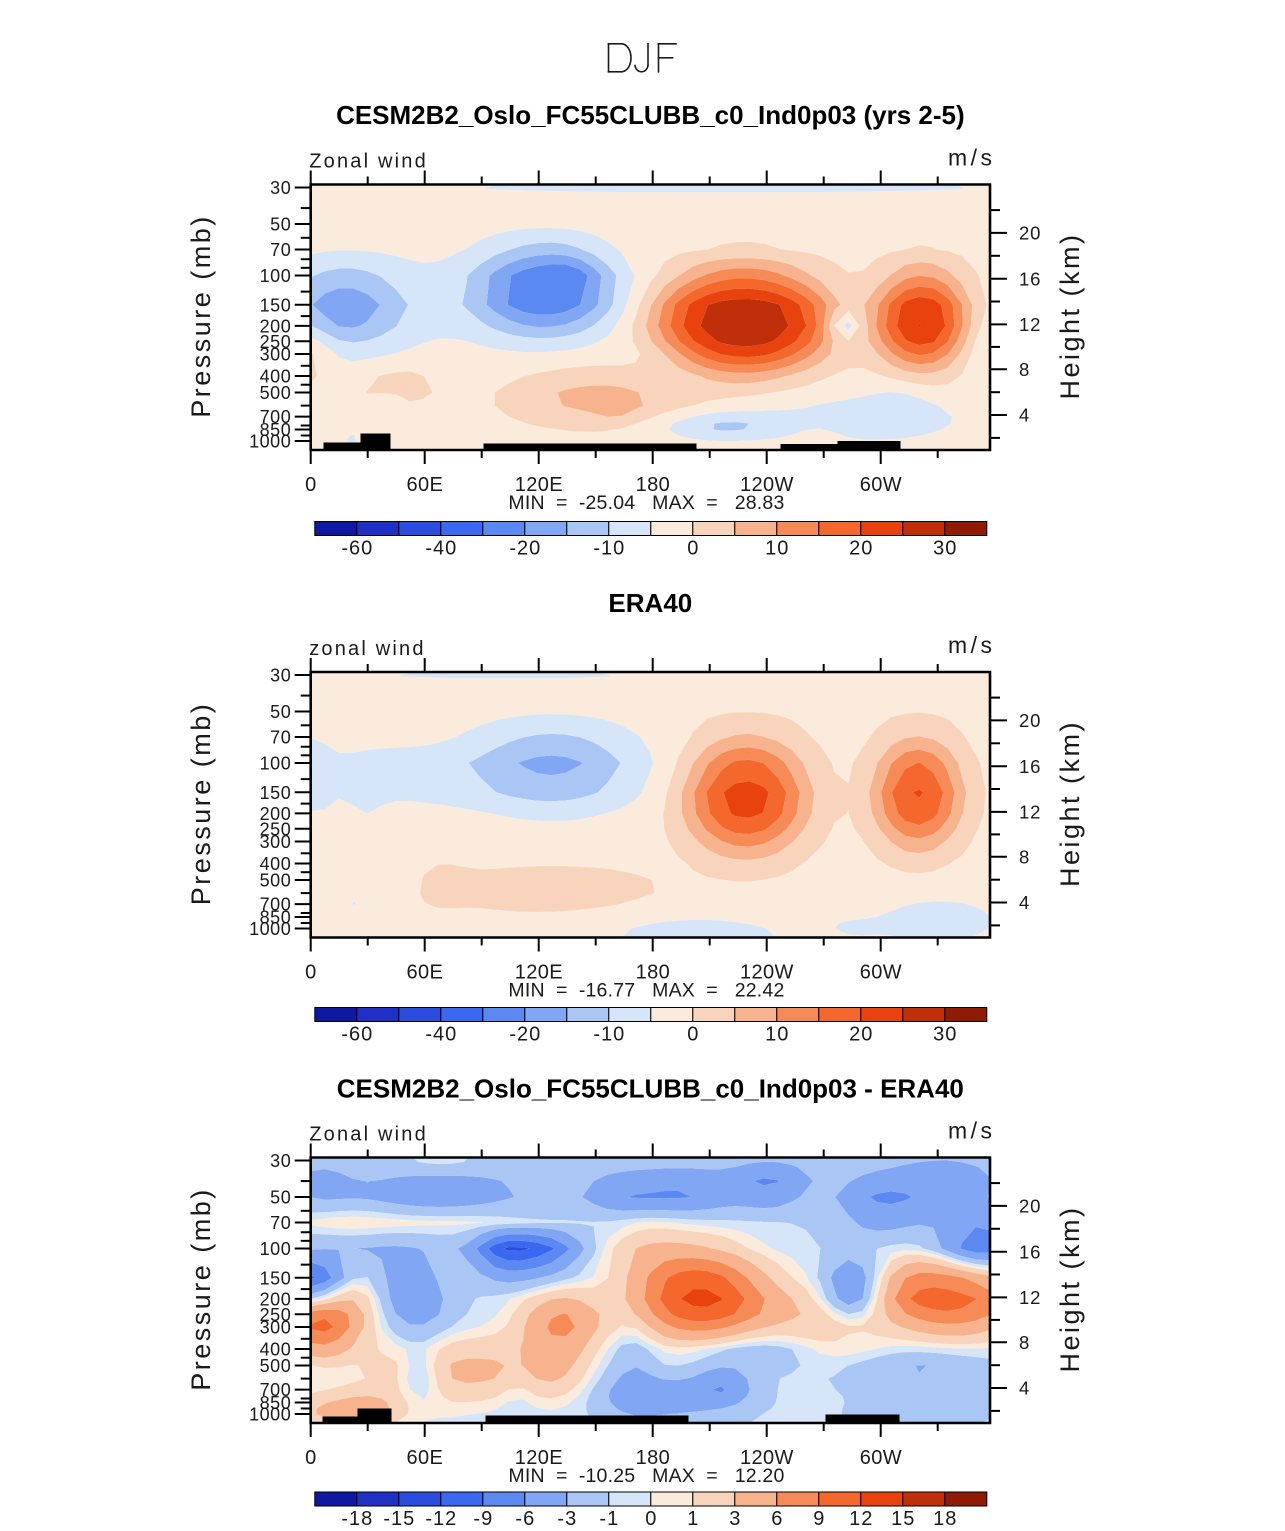 The height and width of the screenshot is (1531, 1285). I want to click on svg-text: H, so click(1070, 878).